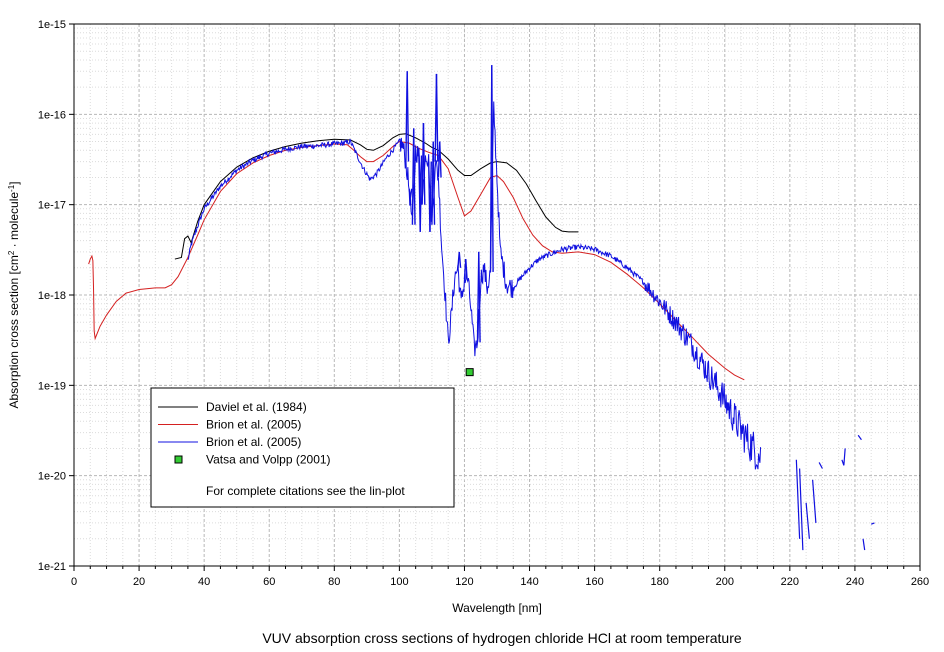 This screenshot has width=944, height=652. What do you see at coordinates (725, 582) in the screenshot?
I see `x-tick-label: 200` at bounding box center [725, 582].